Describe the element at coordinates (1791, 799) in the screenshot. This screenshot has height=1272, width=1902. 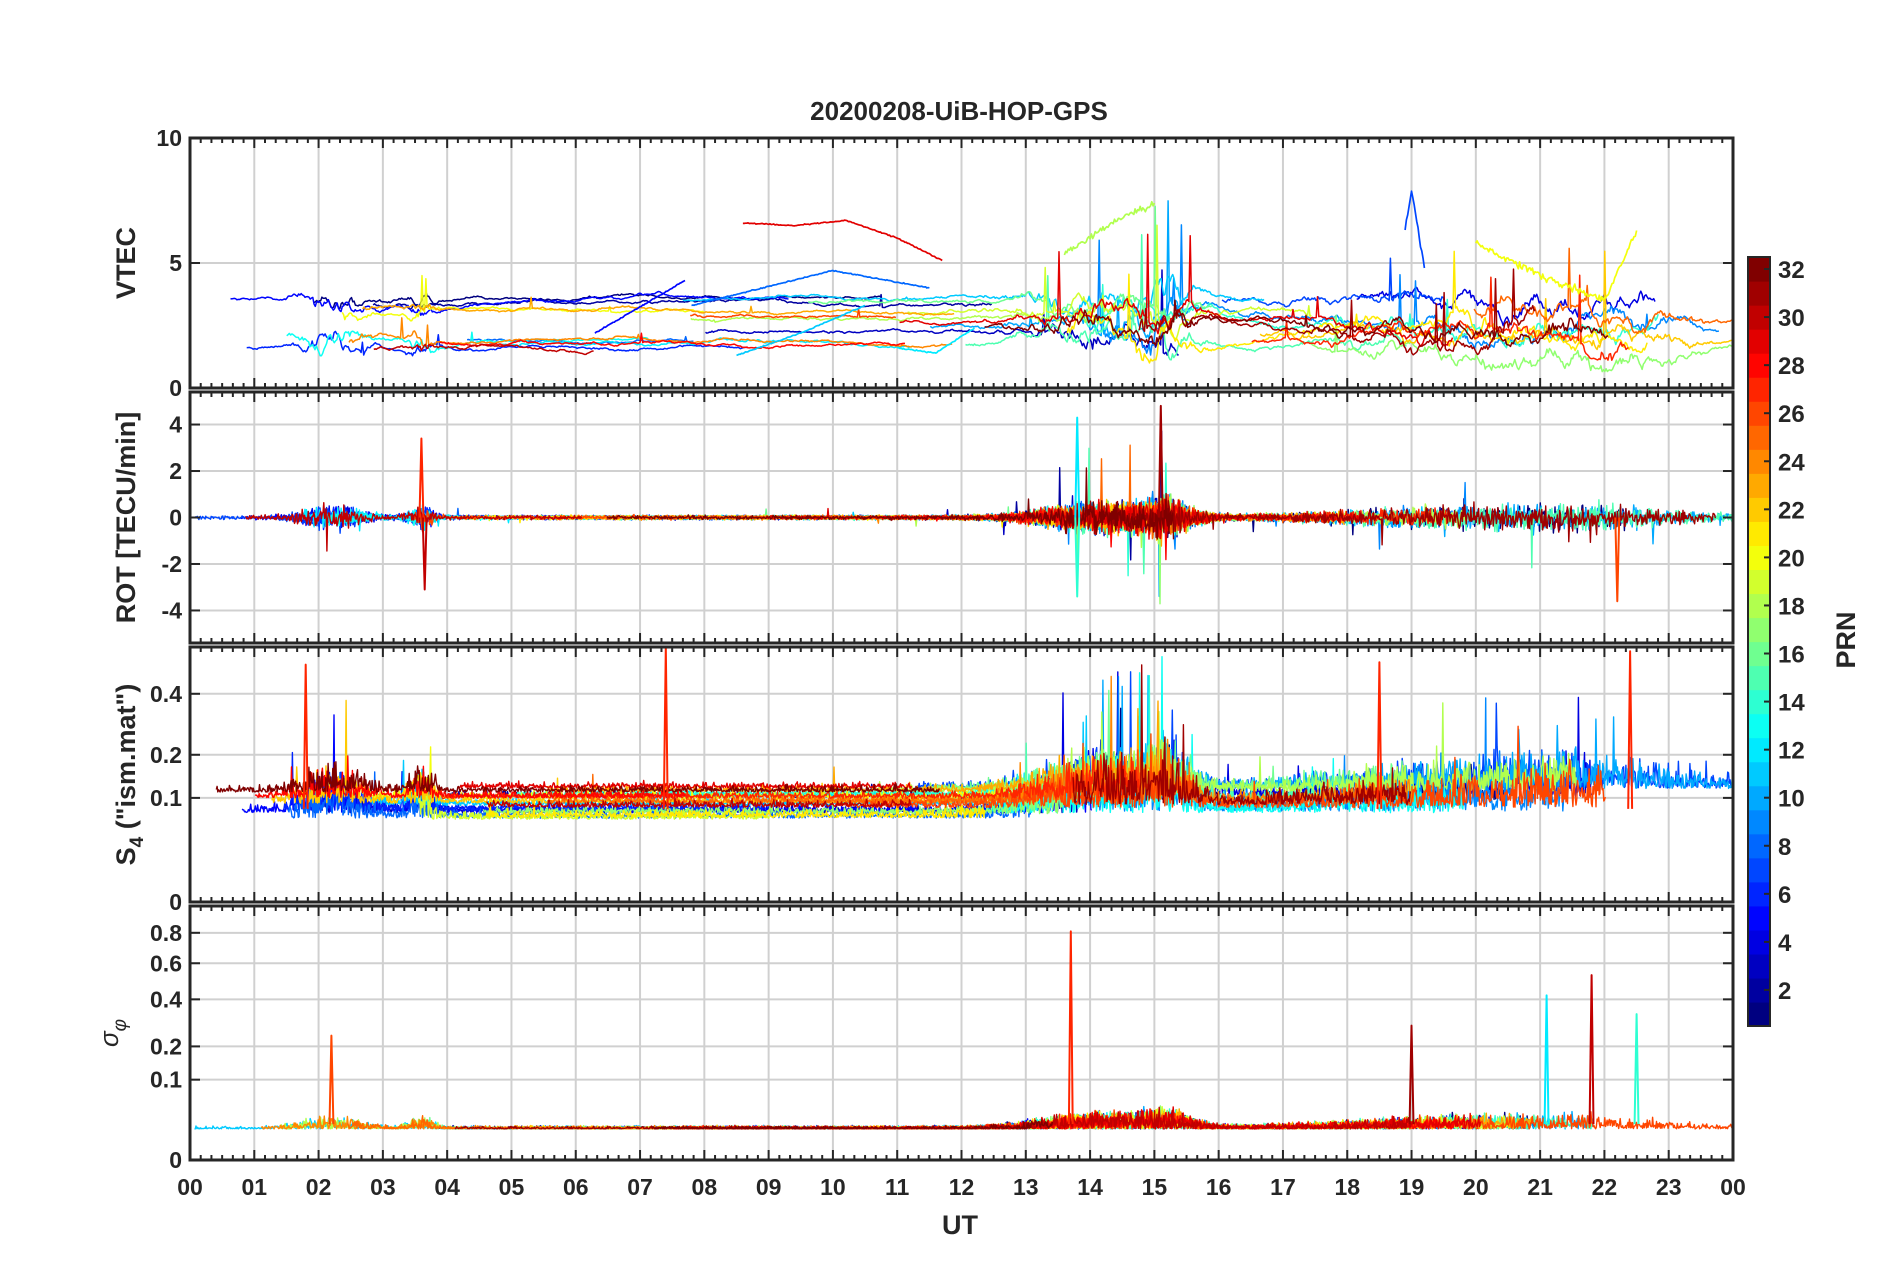
I see `colorbar-tick-label: 10` at that location.